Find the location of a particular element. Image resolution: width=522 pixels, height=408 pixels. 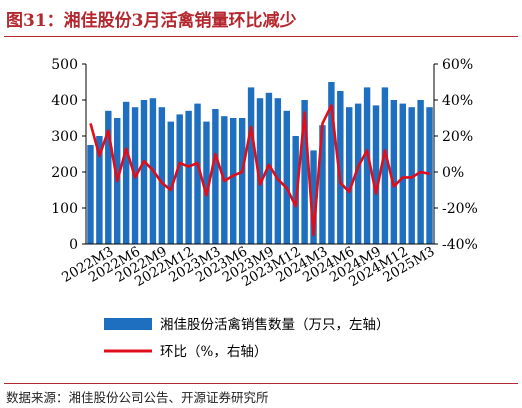

legend-bar-label: 湘佳股份活禽销售数量（万只，左轴） is located at coordinates (275, 324).